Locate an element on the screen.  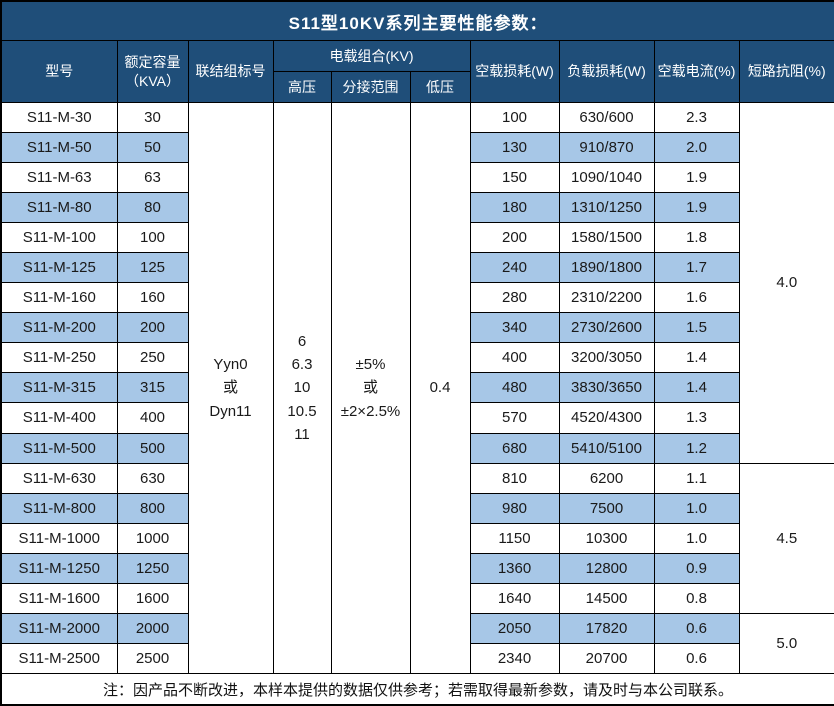
no-load-current-cell: 1.0 is located at coordinates (696, 508).